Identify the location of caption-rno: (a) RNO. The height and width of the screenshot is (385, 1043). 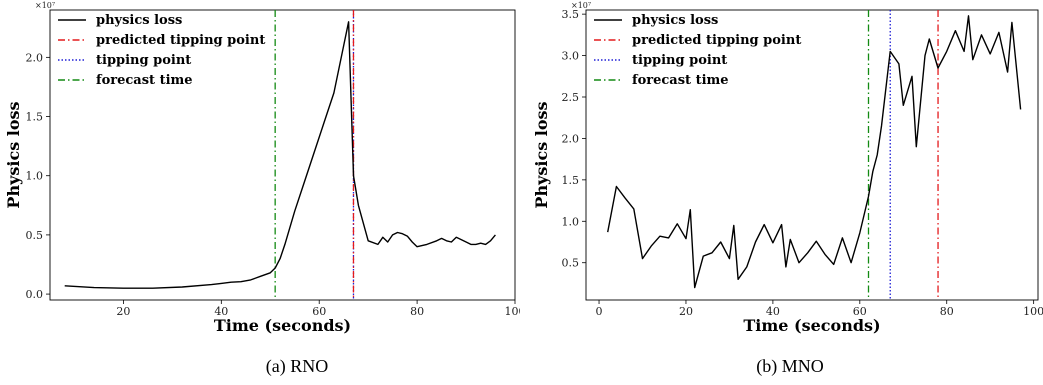
(297, 366).